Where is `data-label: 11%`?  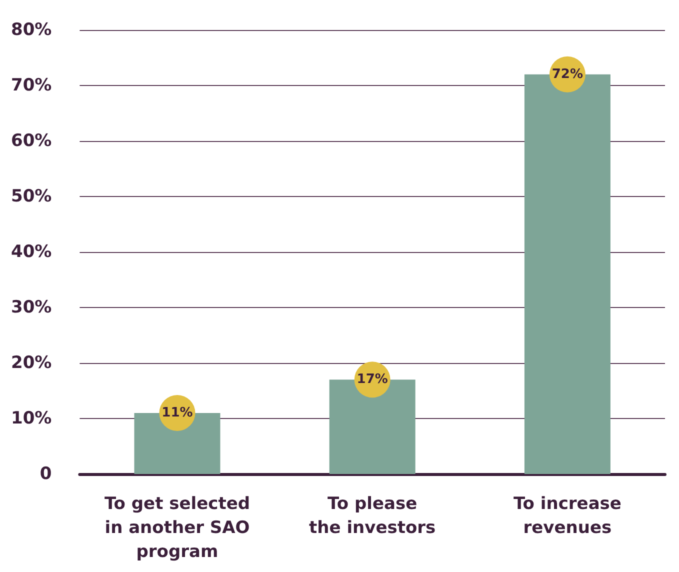 data-label: 11% is located at coordinates (177, 412).